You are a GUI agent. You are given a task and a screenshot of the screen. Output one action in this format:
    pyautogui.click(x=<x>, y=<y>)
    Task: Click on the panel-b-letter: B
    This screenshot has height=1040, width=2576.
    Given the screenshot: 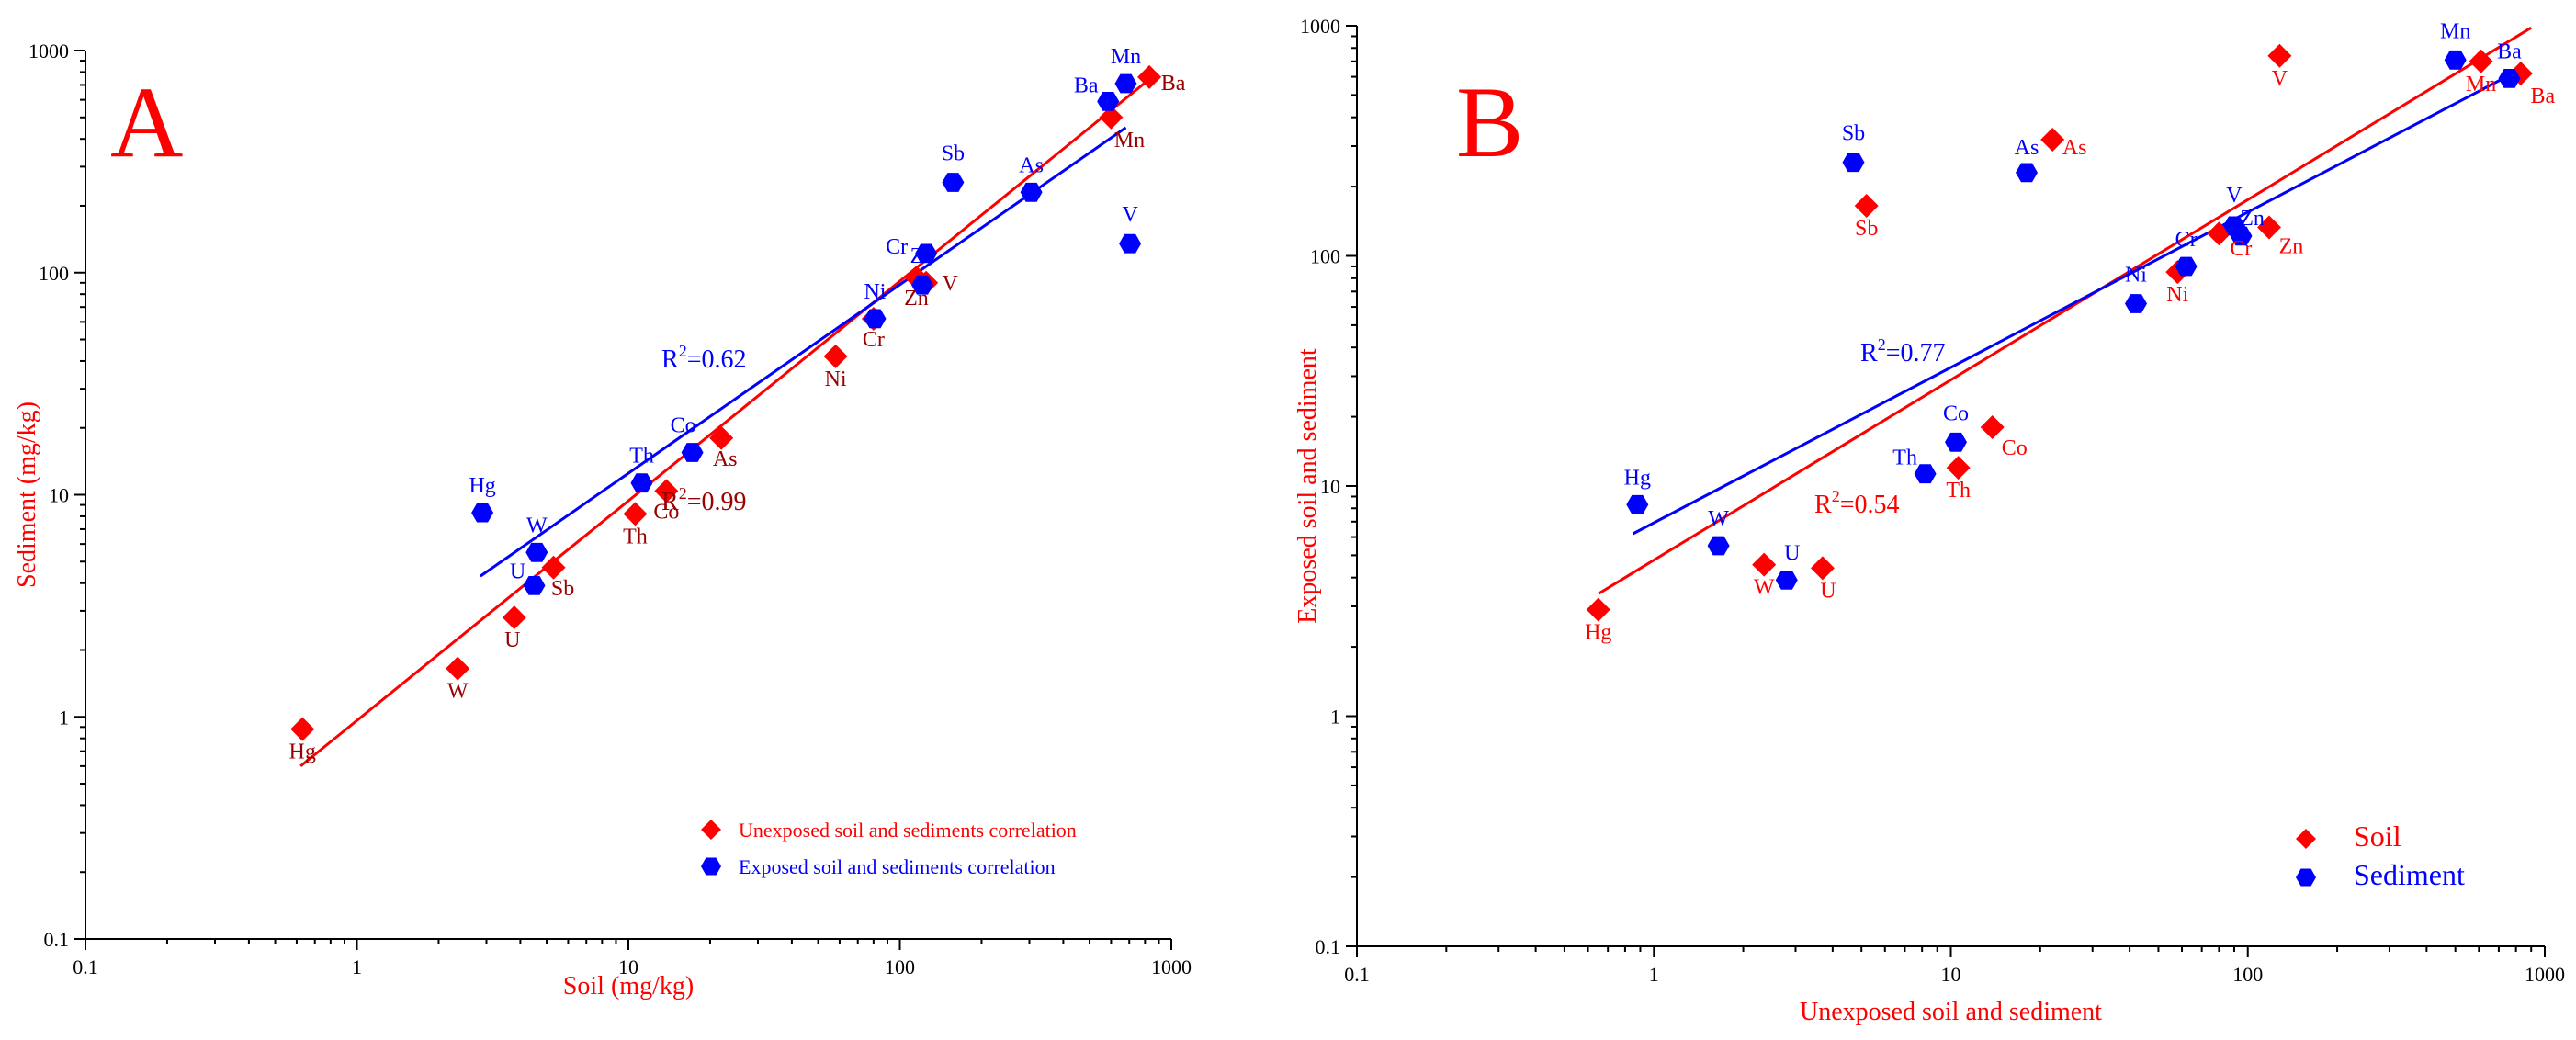 What is the action you would take?
    pyautogui.click(x=1489, y=122)
    